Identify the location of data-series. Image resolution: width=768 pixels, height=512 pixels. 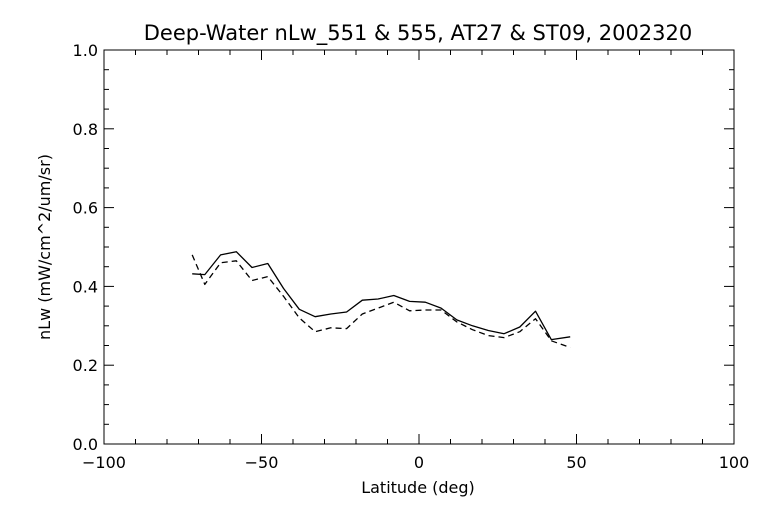
(381, 300).